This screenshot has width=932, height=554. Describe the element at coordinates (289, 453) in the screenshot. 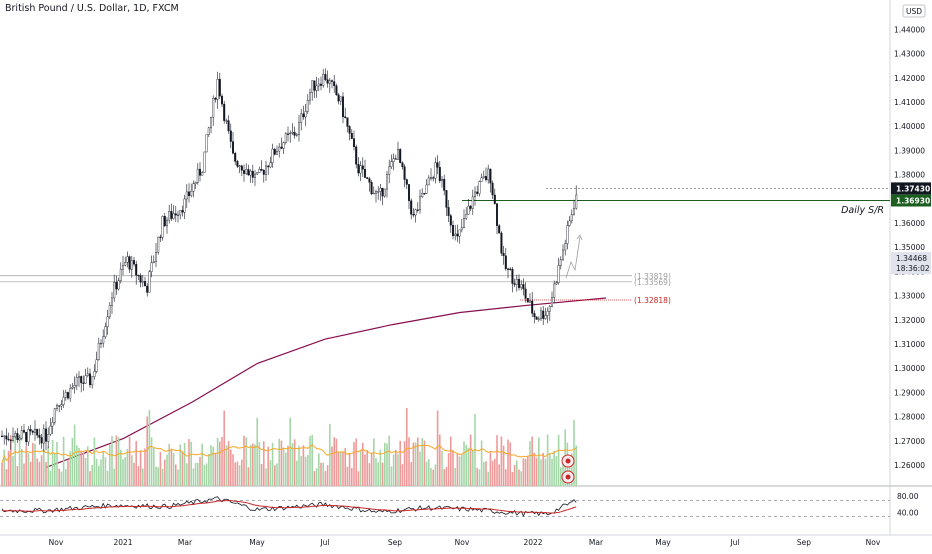

I see `volume-ma-line` at that location.